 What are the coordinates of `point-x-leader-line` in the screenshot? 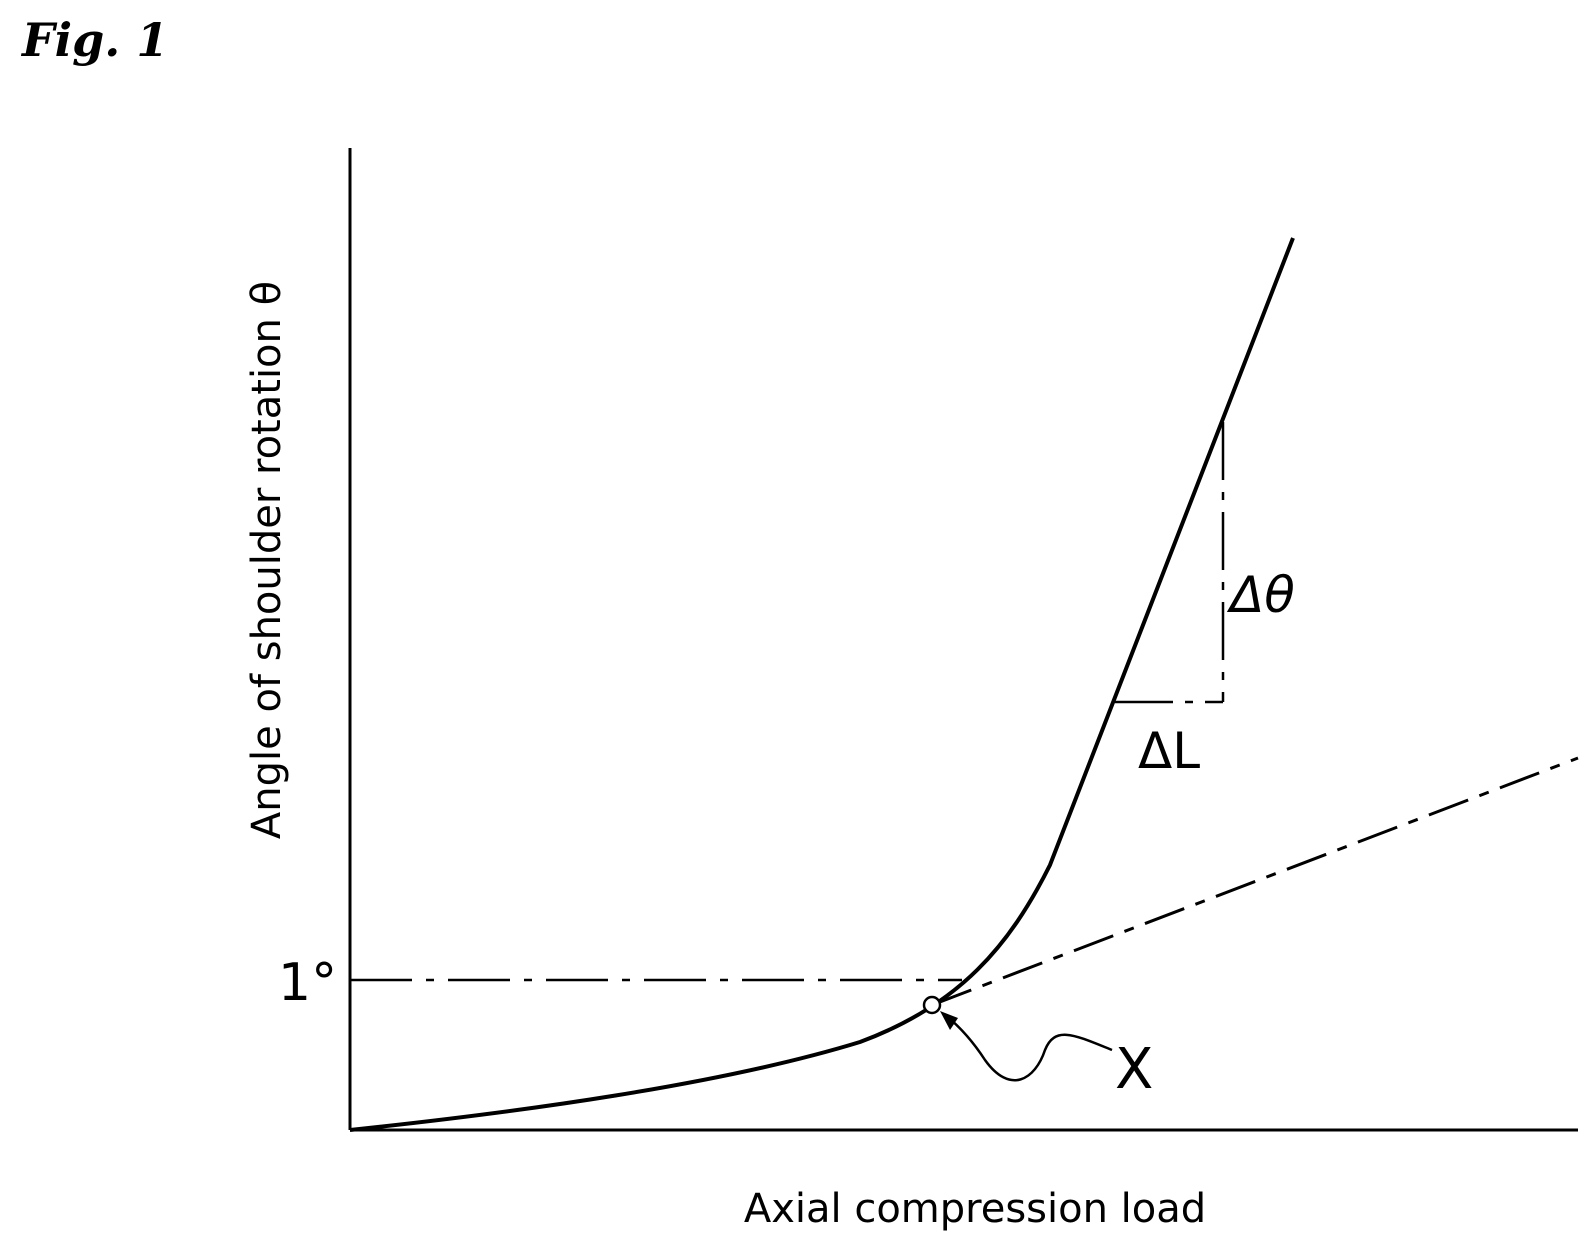 It's located at (1028, 1047).